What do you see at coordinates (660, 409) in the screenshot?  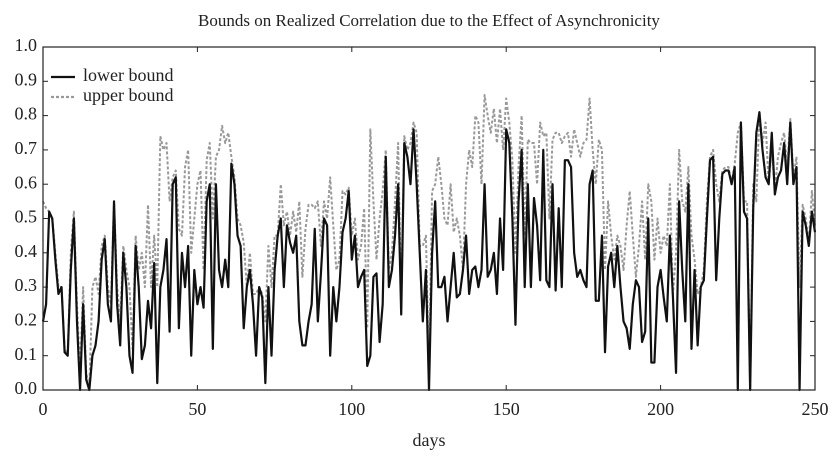 I see `x-tick-label: 200` at bounding box center [660, 409].